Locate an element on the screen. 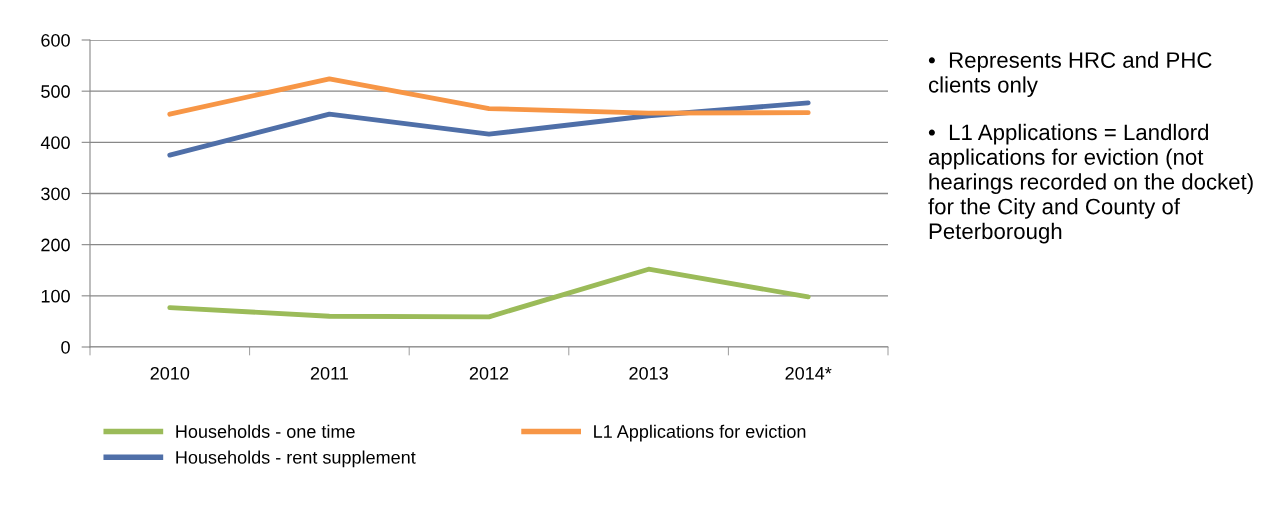  legend-label: Households - rent supplement is located at coordinates (296, 459).